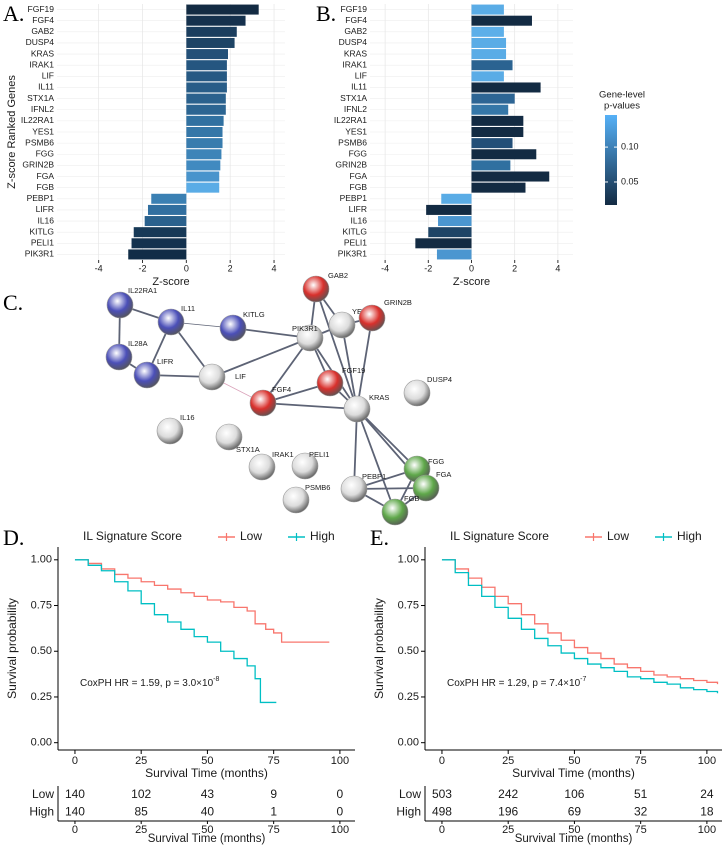 The image size is (722, 845). What do you see at coordinates (574, 794) in the screenshot?
I see `risk-count: 106` at bounding box center [574, 794].